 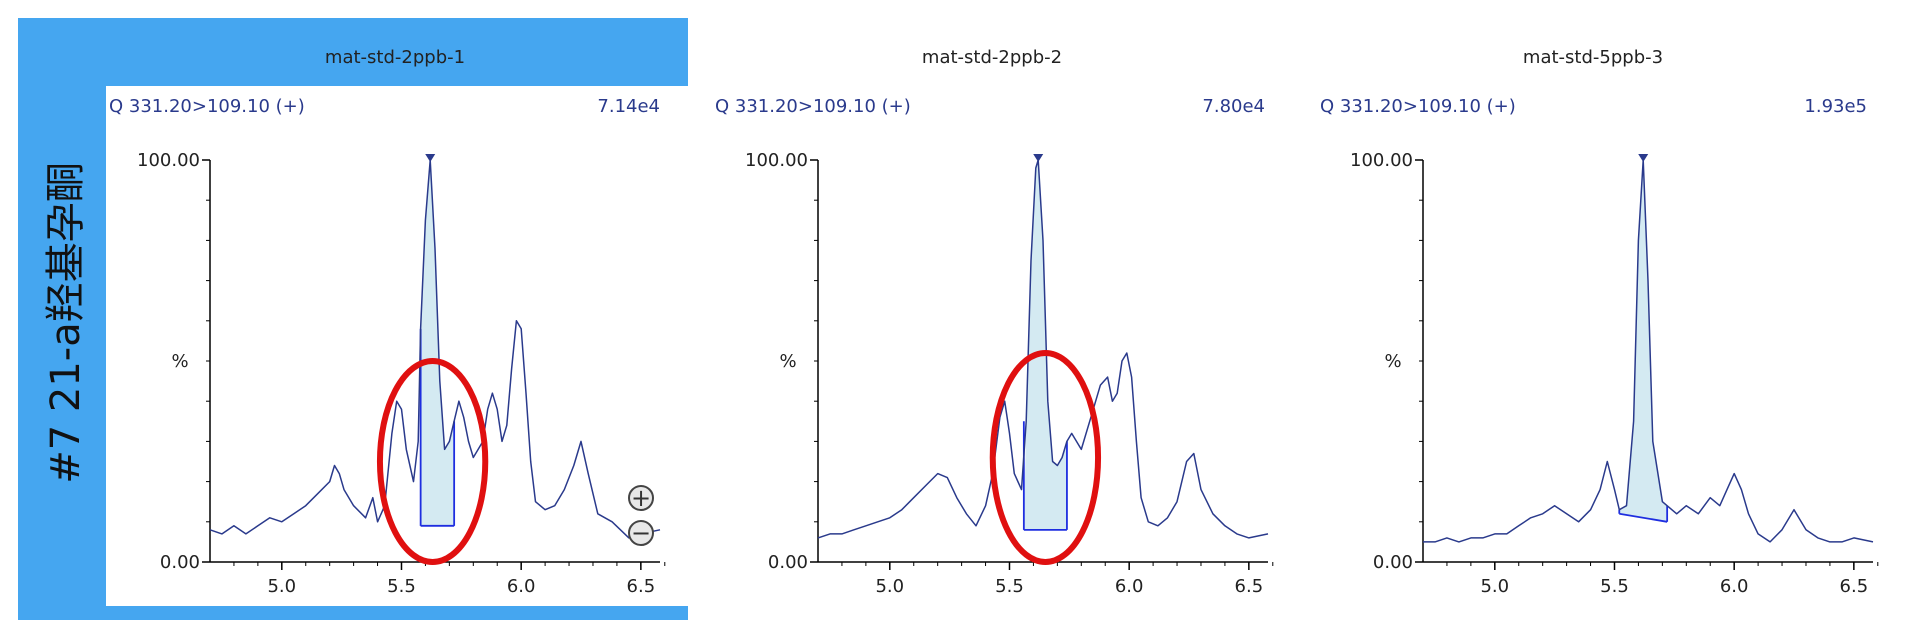 What do you see at coordinates (1835, 106) in the screenshot?
I see `max-intensity-3: 1.93e5` at bounding box center [1835, 106].